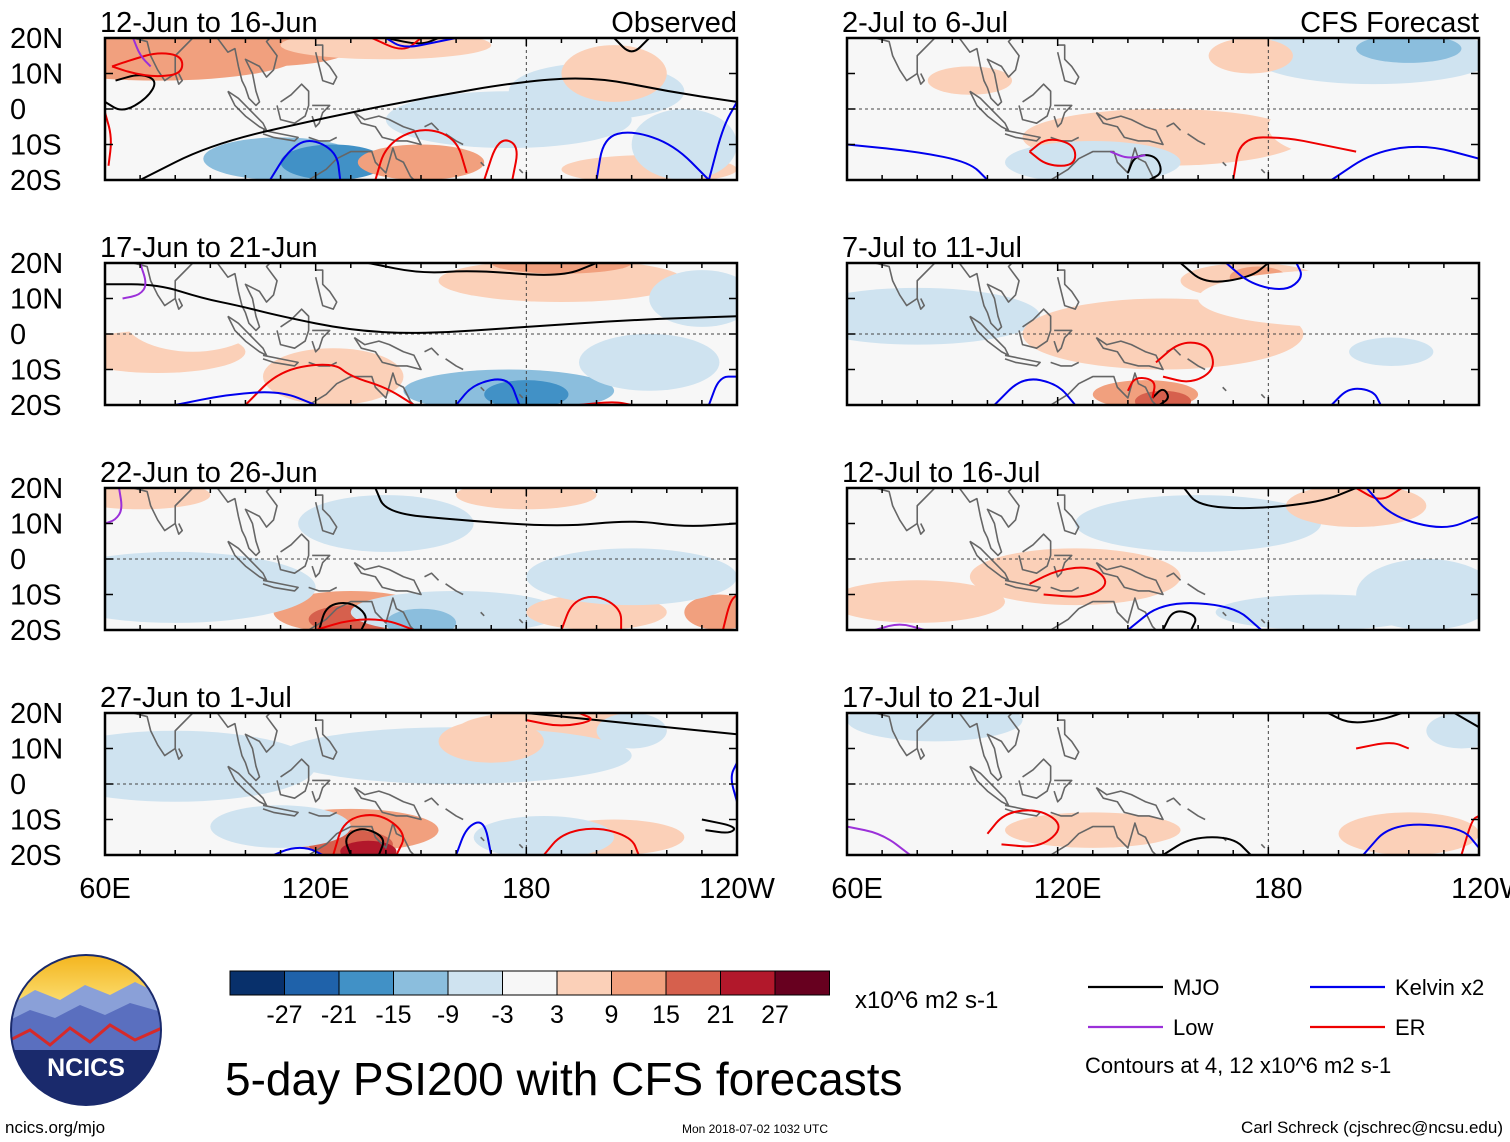  What do you see at coordinates (36, 631) in the screenshot?
I see `lat-label: 20S` at bounding box center [36, 631].